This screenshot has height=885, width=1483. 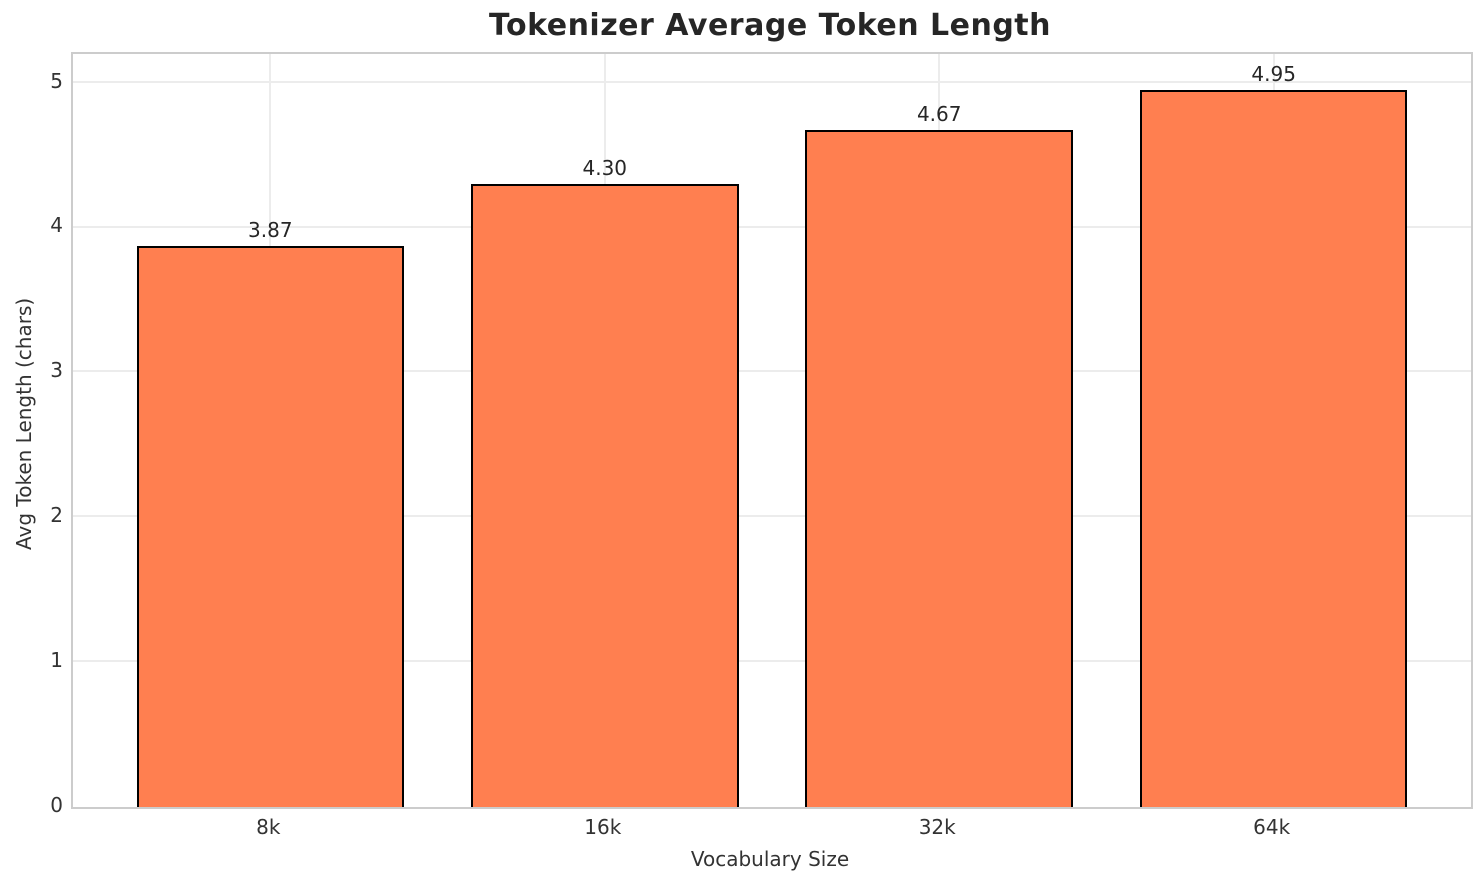 What do you see at coordinates (56, 370) in the screenshot?
I see `y-tick-label-3: 3` at bounding box center [56, 370].